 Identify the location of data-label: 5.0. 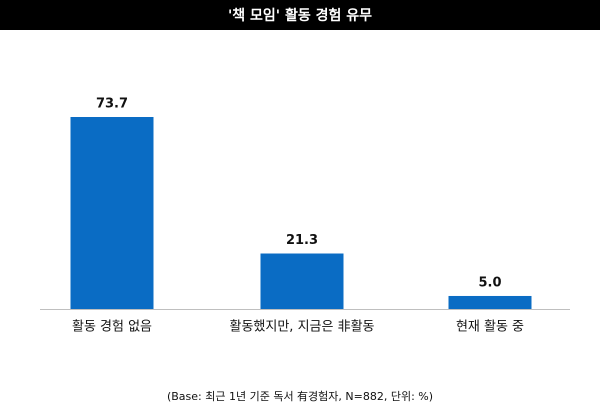
(489, 282).